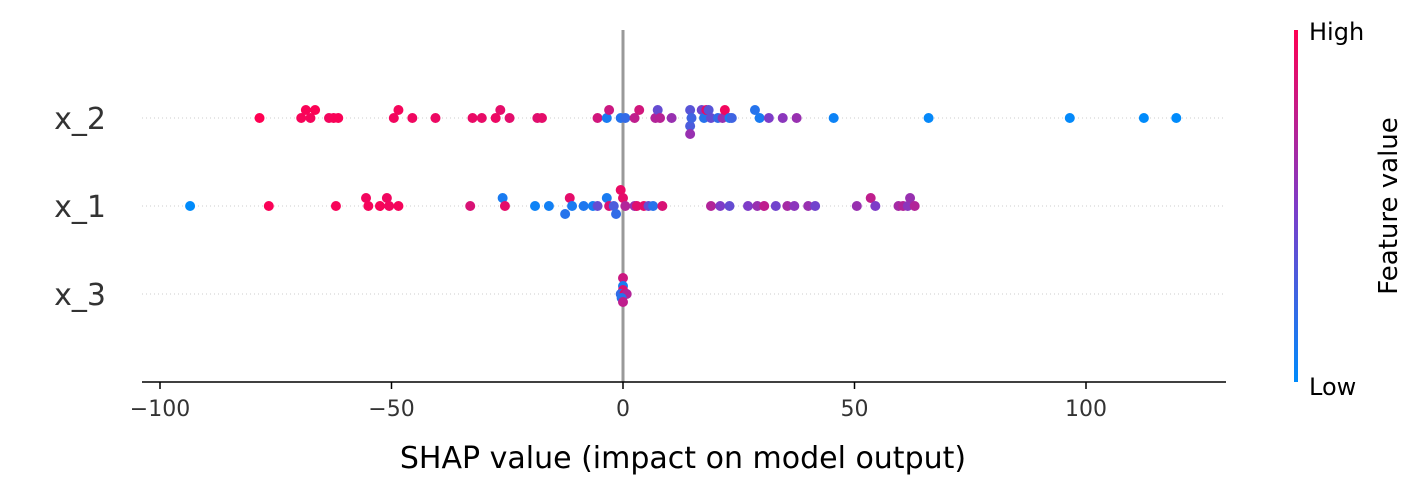 Image resolution: width=1425 pixels, height=494 pixels. Describe the element at coordinates (391, 409) in the screenshot. I see `x-tick-label-neg50: −50` at that location.